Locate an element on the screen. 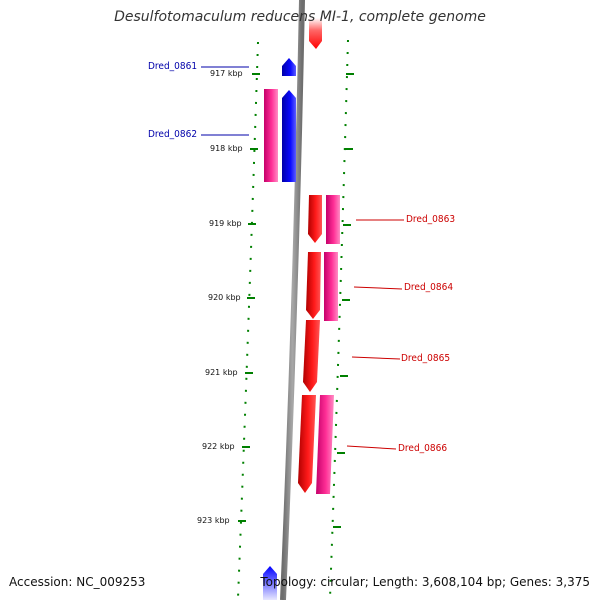 The width and height of the screenshot is (600, 600). outer-ticks is located at coordinates (343, 300).